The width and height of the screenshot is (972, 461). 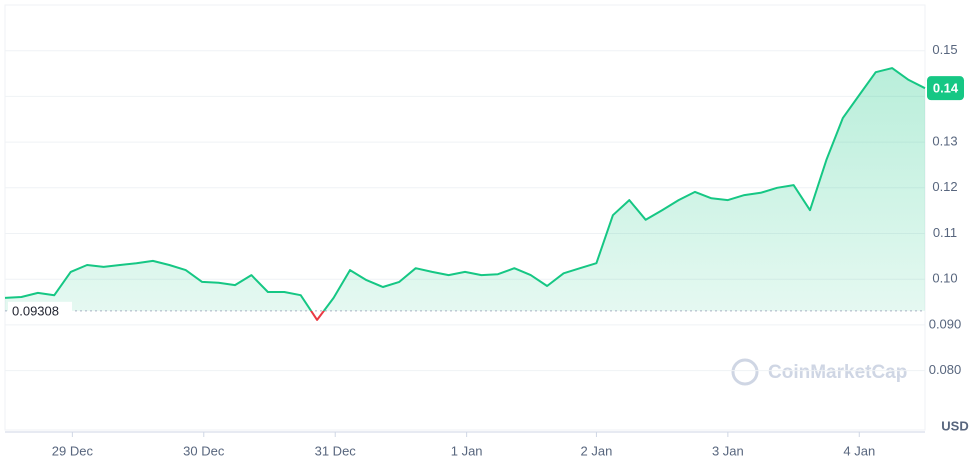 I want to click on x-tick-label: 30 Dec, so click(x=204, y=450).